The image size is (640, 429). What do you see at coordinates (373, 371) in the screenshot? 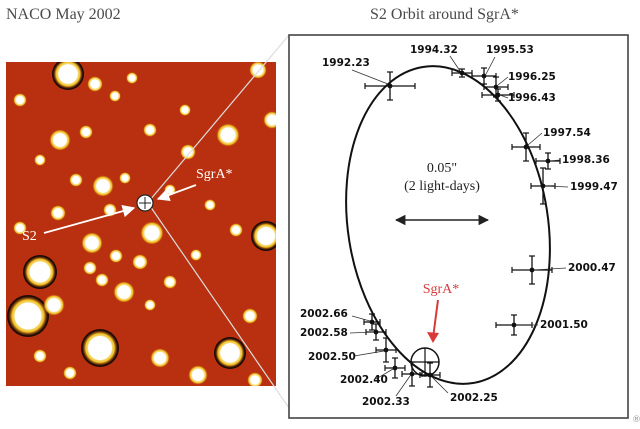
I see `epoch-marker: 2002.40` at bounding box center [373, 371].